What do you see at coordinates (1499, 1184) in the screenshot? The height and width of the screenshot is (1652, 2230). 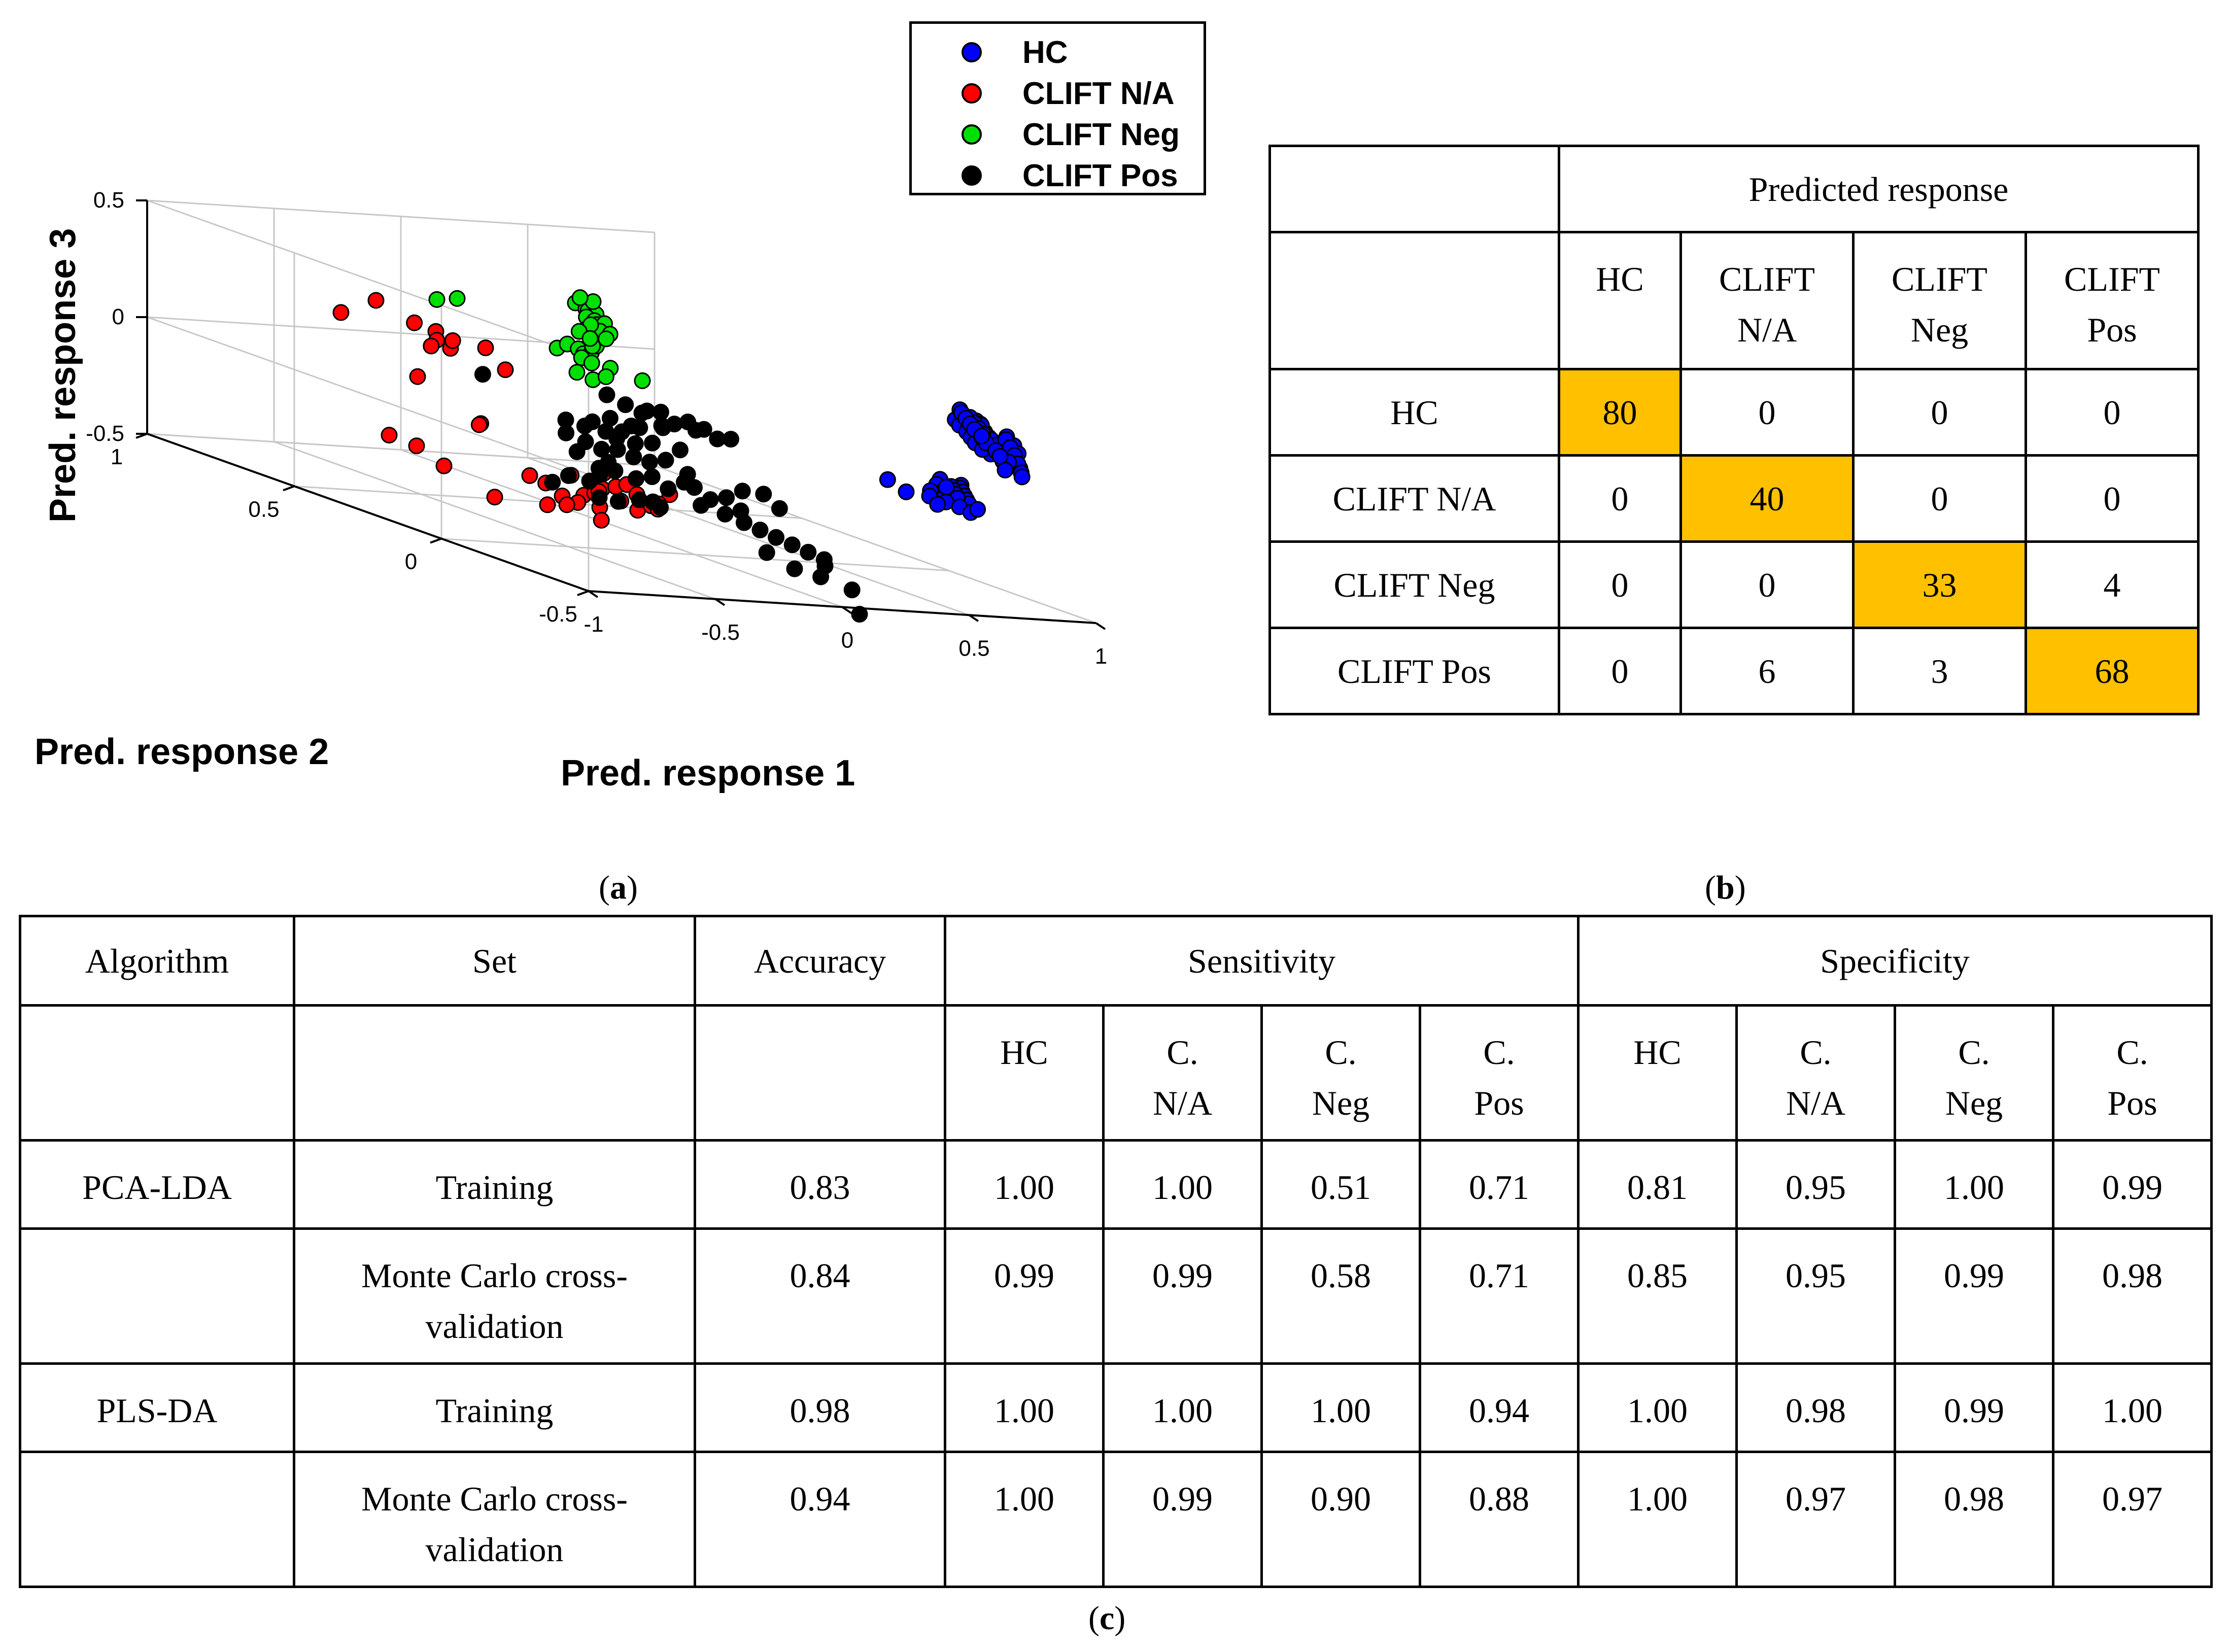 I see `metric-cell: 0.71` at bounding box center [1499, 1184].